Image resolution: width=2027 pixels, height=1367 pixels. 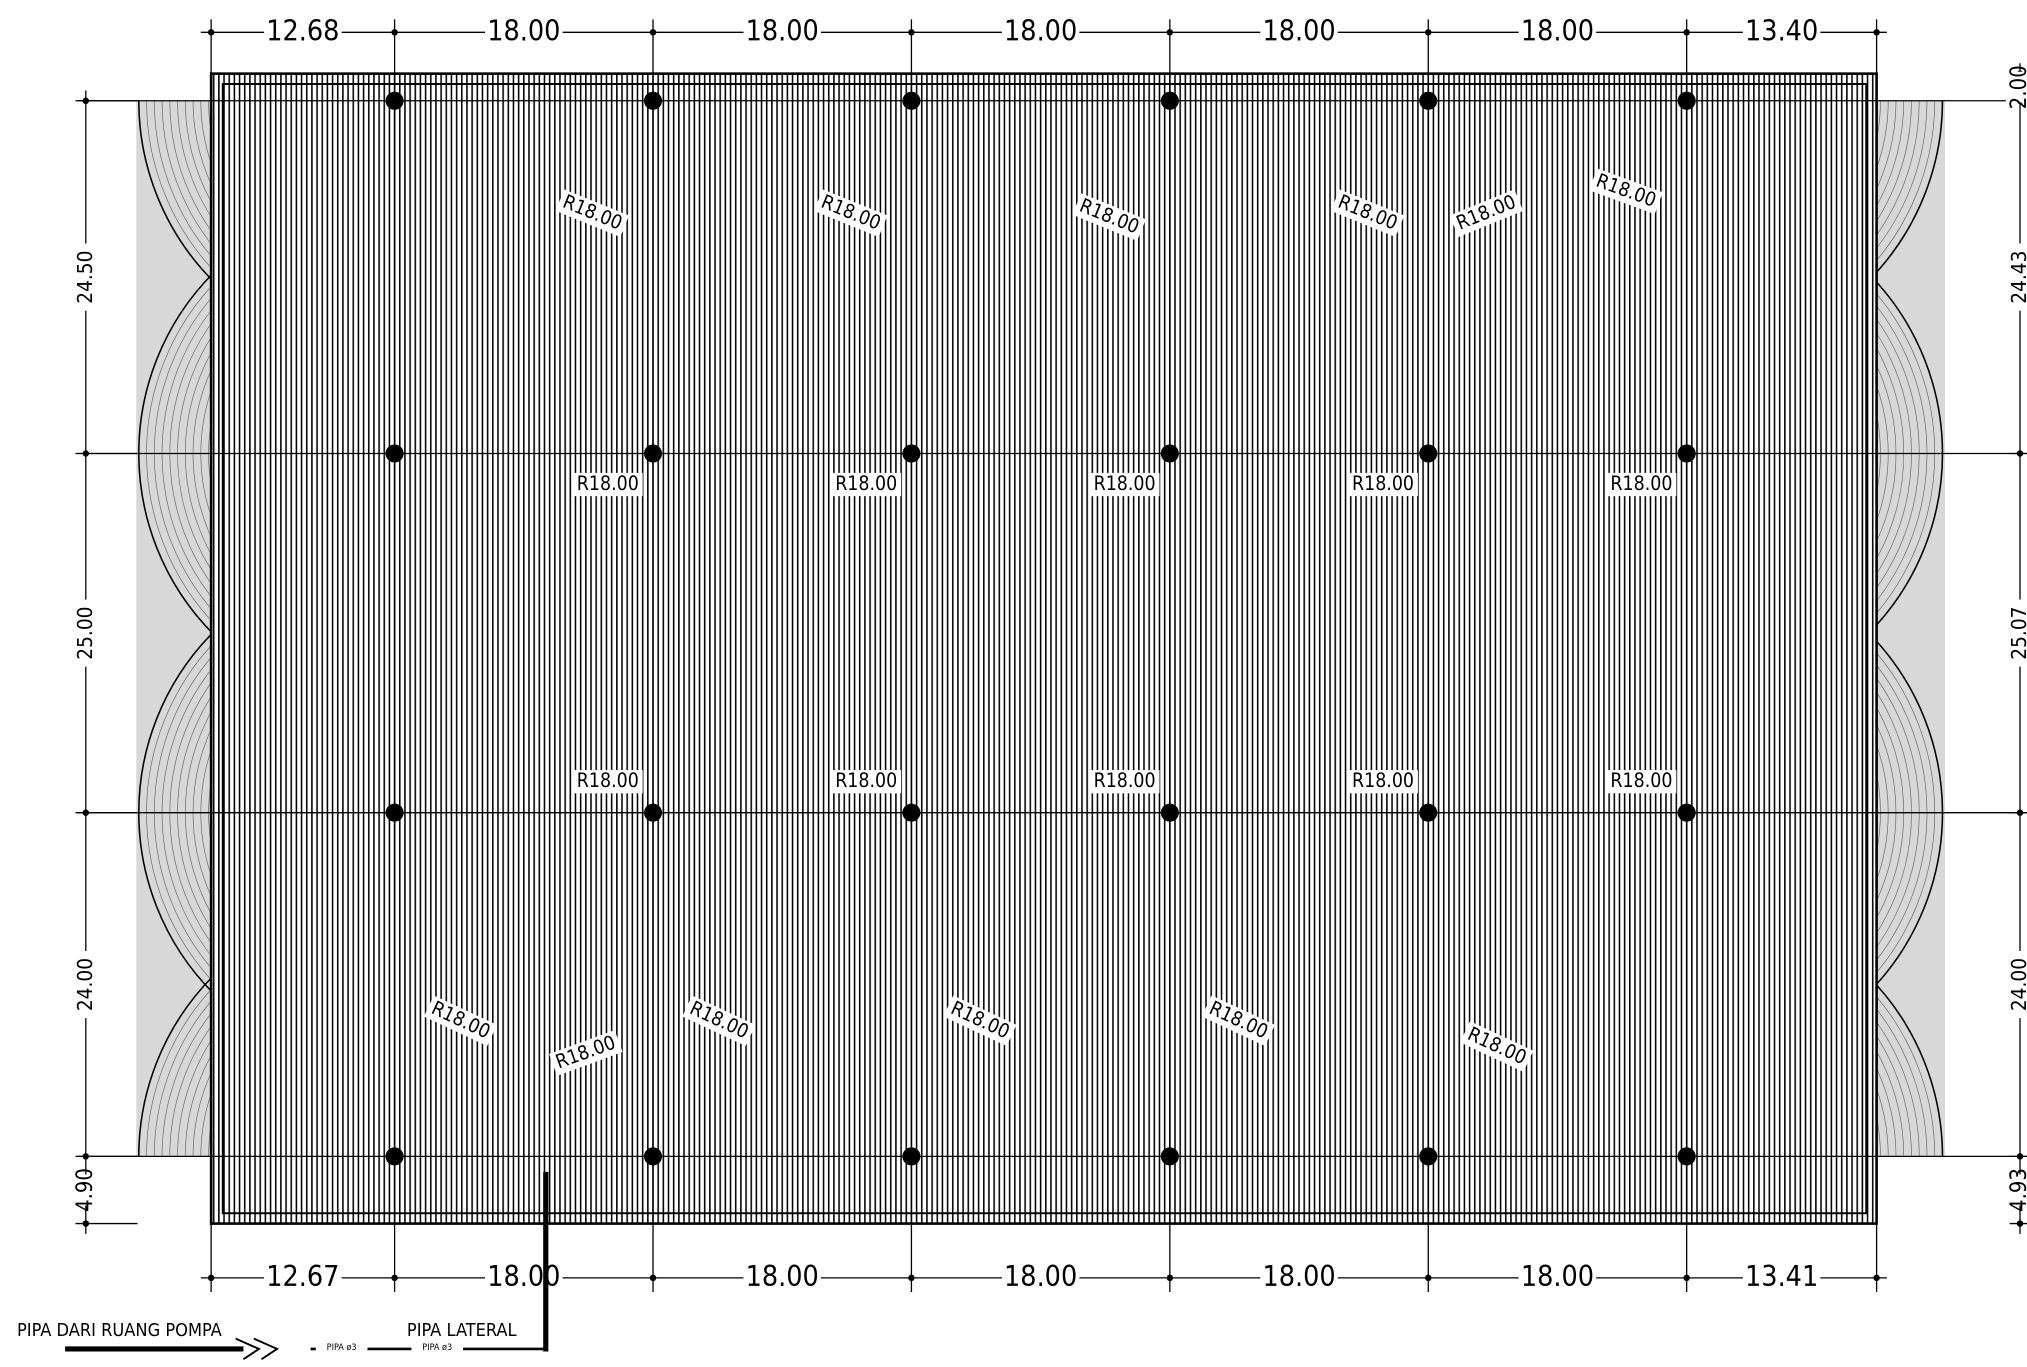 I want to click on dimension-label: 13.41, so click(x=1781, y=1276).